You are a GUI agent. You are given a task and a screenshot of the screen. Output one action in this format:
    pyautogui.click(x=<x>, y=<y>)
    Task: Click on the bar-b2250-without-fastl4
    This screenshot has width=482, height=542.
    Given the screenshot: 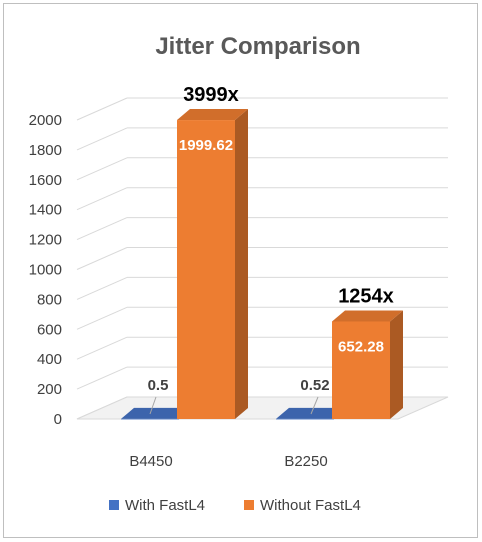 What is the action you would take?
    pyautogui.click(x=367, y=364)
    